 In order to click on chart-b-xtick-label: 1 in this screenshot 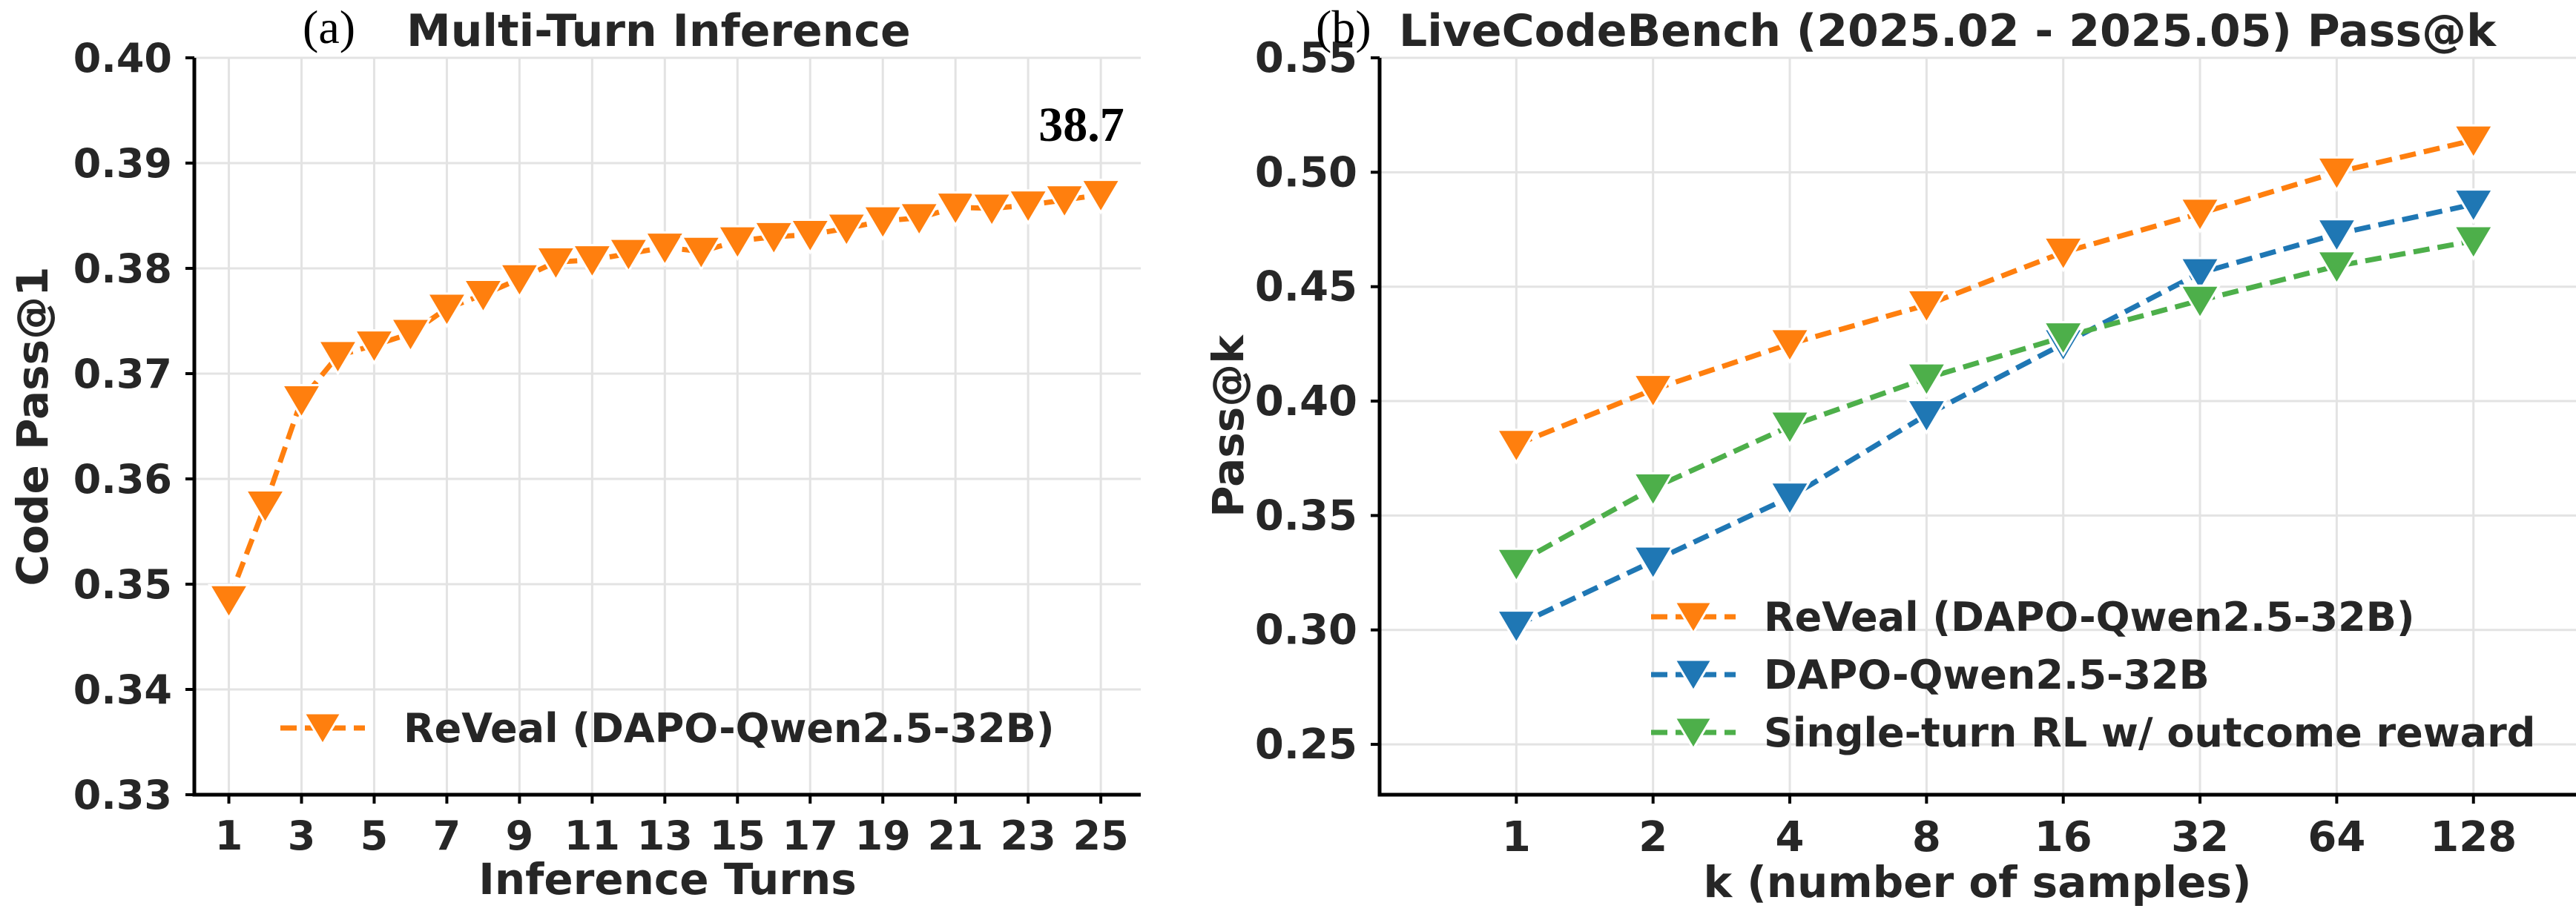, I will do `click(1517, 837)`.